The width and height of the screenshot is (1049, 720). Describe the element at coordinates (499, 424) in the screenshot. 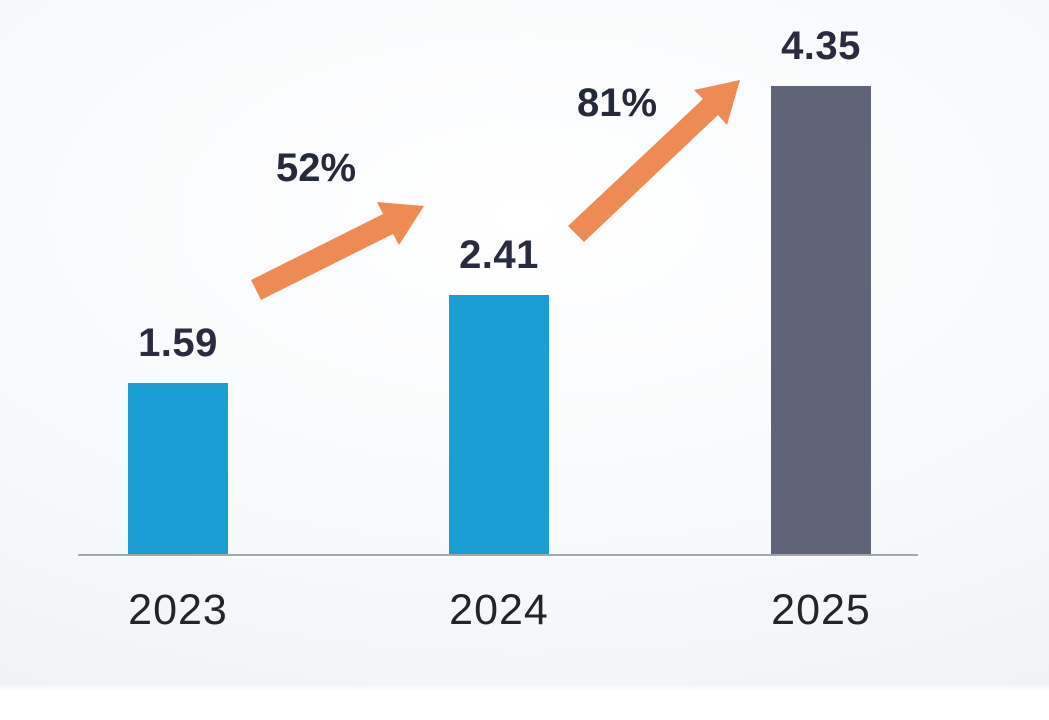

I see `bar-2024` at that location.